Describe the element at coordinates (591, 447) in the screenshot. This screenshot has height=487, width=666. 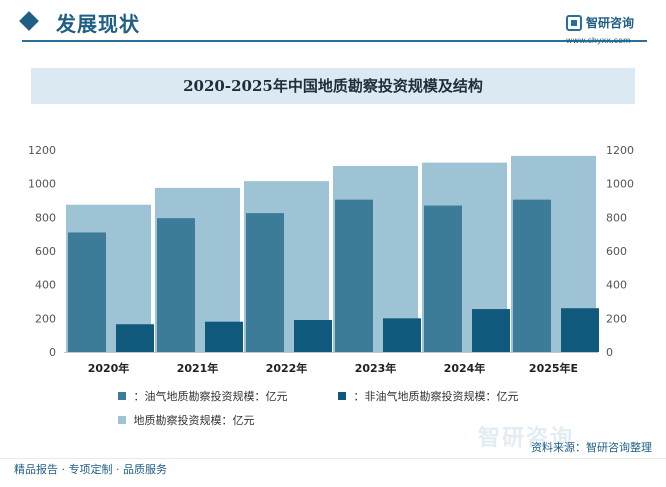
I see `source-note: 资料来源：智研咨询整理` at that location.